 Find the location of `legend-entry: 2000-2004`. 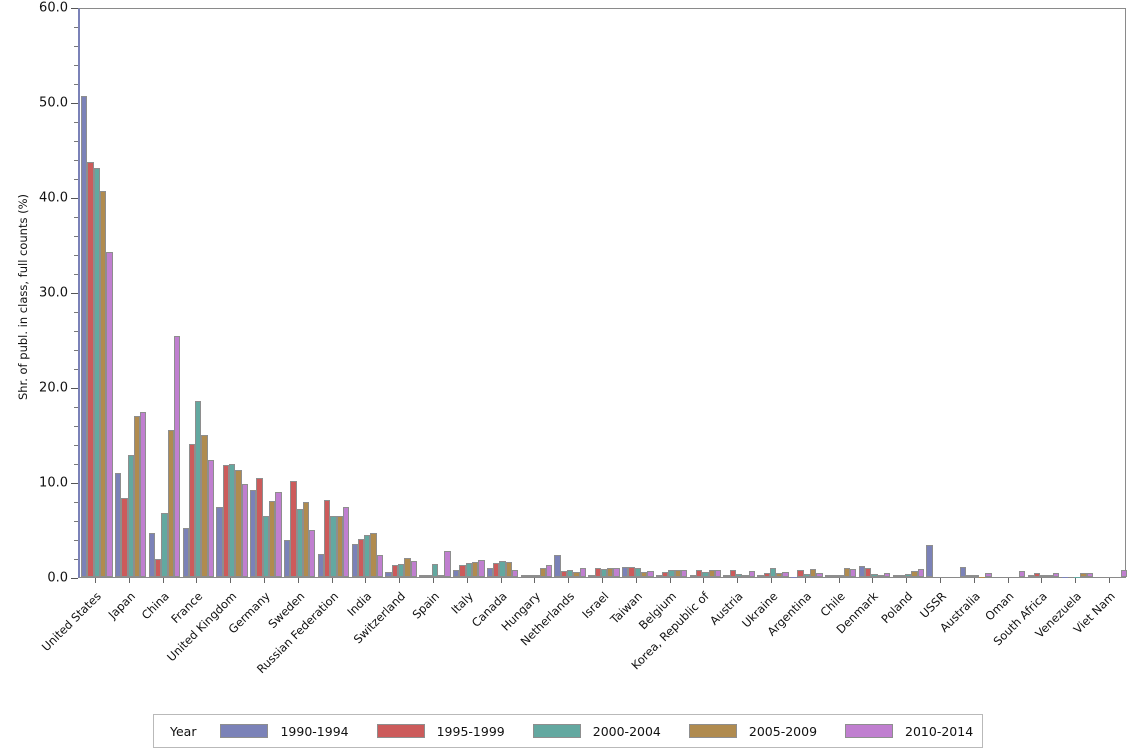

legend-entry: 2000-2004 is located at coordinates (603, 731).